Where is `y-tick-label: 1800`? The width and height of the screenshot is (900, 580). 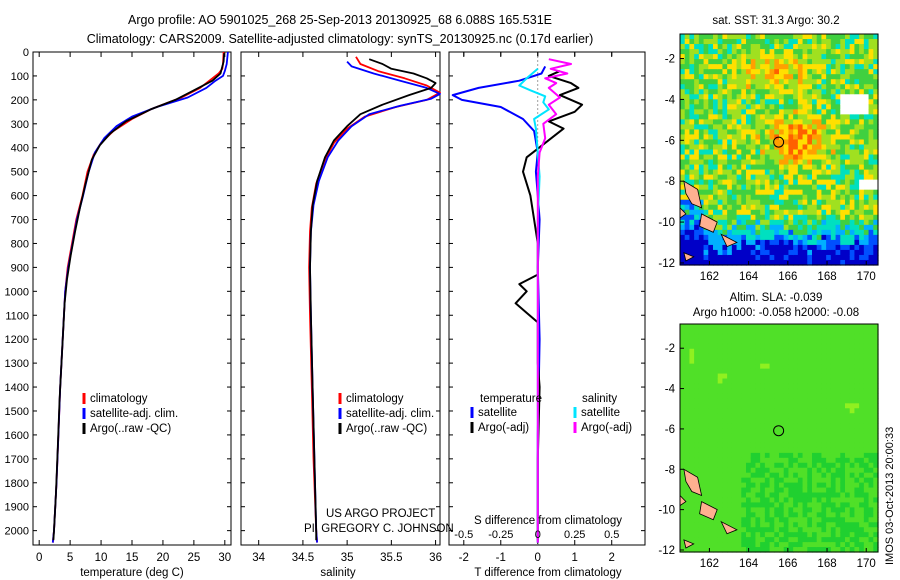
y-tick-label: 1800 is located at coordinates (17, 484).